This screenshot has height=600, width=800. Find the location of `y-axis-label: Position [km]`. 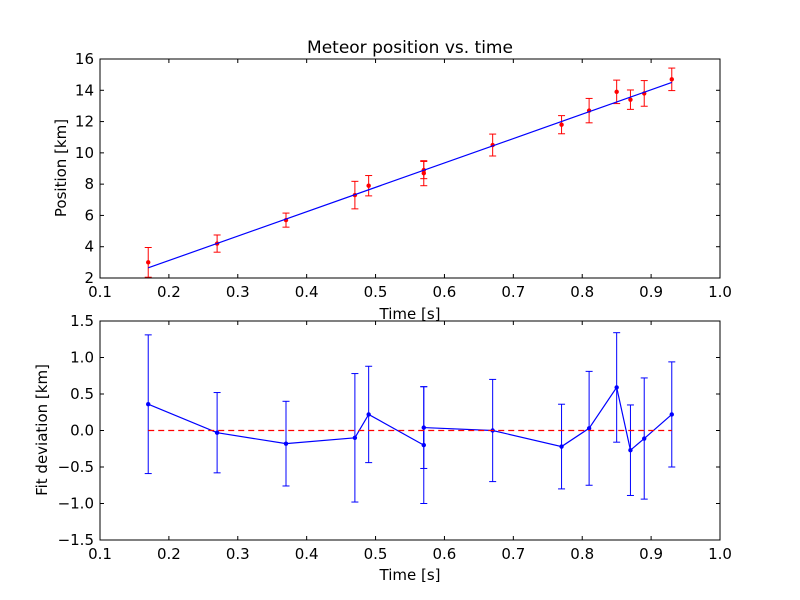

y-axis-label: Position [km] is located at coordinates (61, 168).